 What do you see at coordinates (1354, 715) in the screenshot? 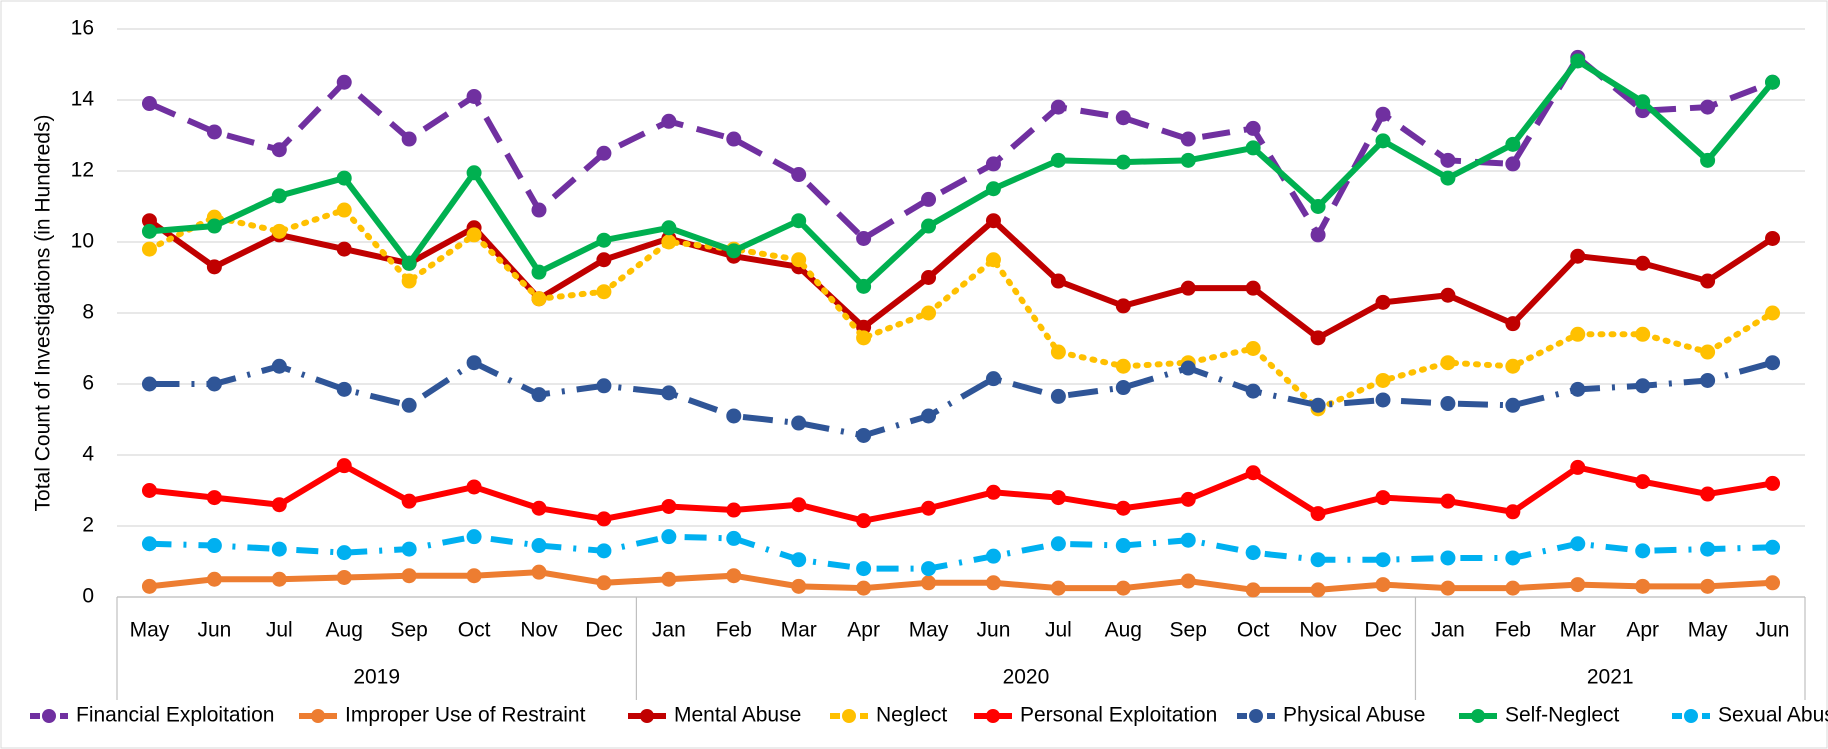
I see `legend-label: Physical Abuse` at bounding box center [1354, 715].